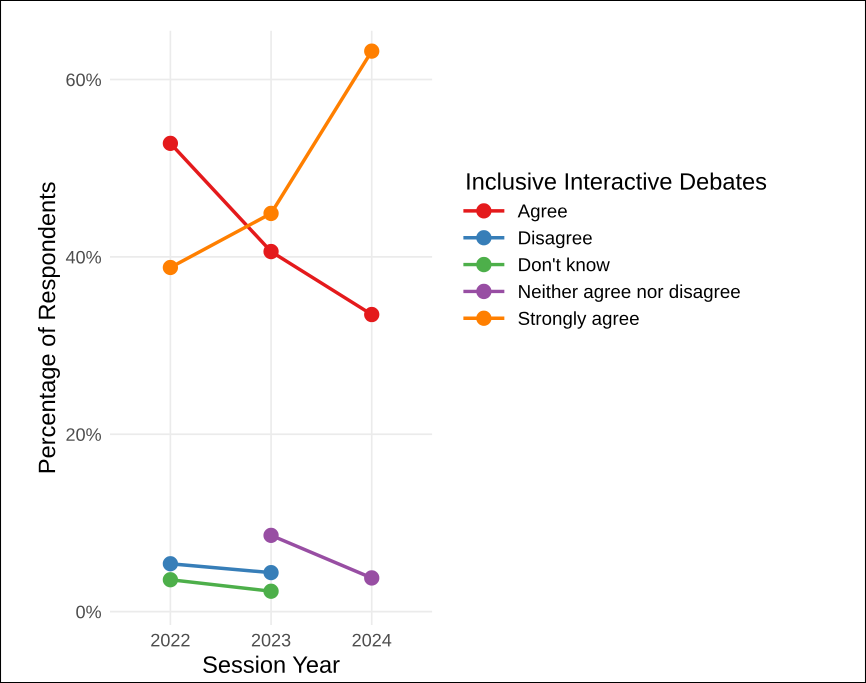  Describe the element at coordinates (84, 257) in the screenshot. I see `y-tick-label: 40%` at that location.